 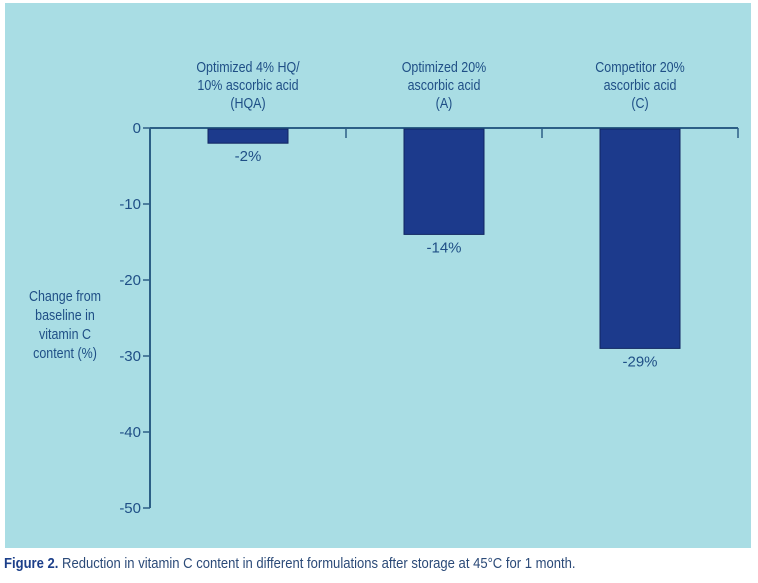 What do you see at coordinates (65, 316) in the screenshot?
I see `y-axis-label-line: baseline in` at bounding box center [65, 316].